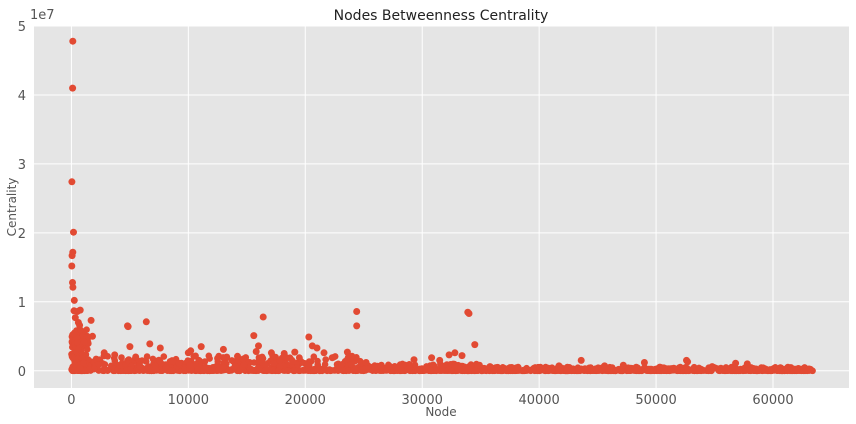 Image resolution: width=856 pixels, height=424 pixels. Describe the element at coordinates (440, 412) in the screenshot. I see `x-axis-title: Node` at that location.